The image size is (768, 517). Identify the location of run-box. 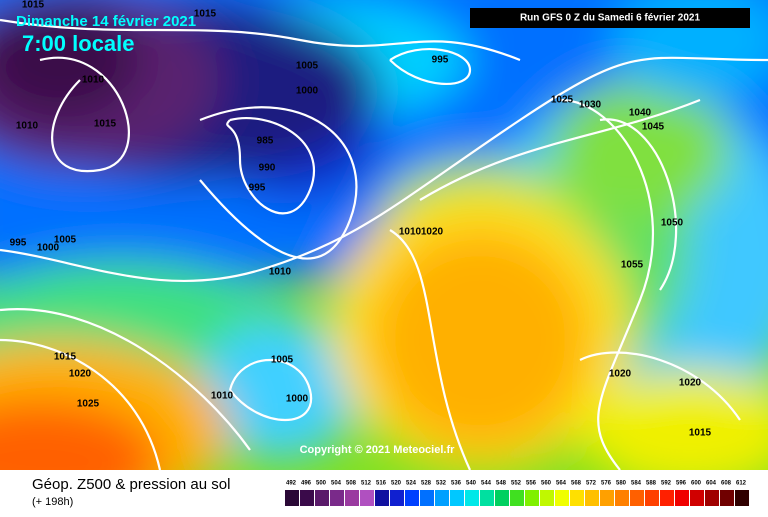
(610, 18).